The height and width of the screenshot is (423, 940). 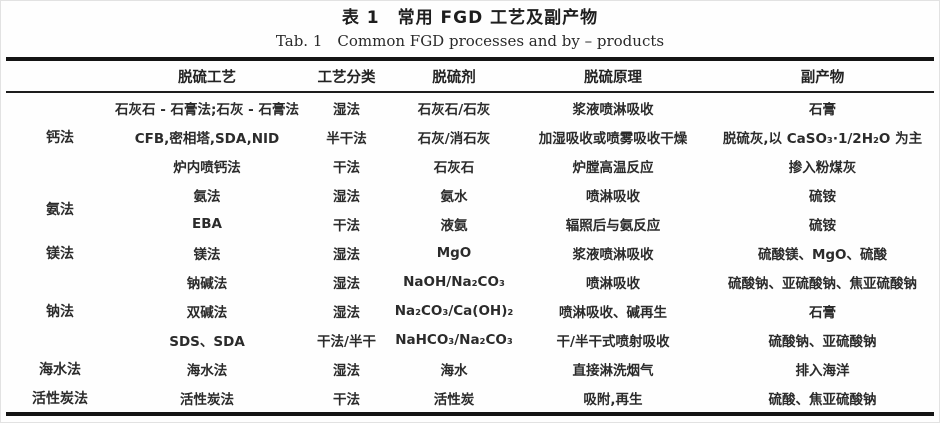 I want to click on table-title-cn: 表 1 常用 FGD 工艺及副产物, so click(x=470, y=18).